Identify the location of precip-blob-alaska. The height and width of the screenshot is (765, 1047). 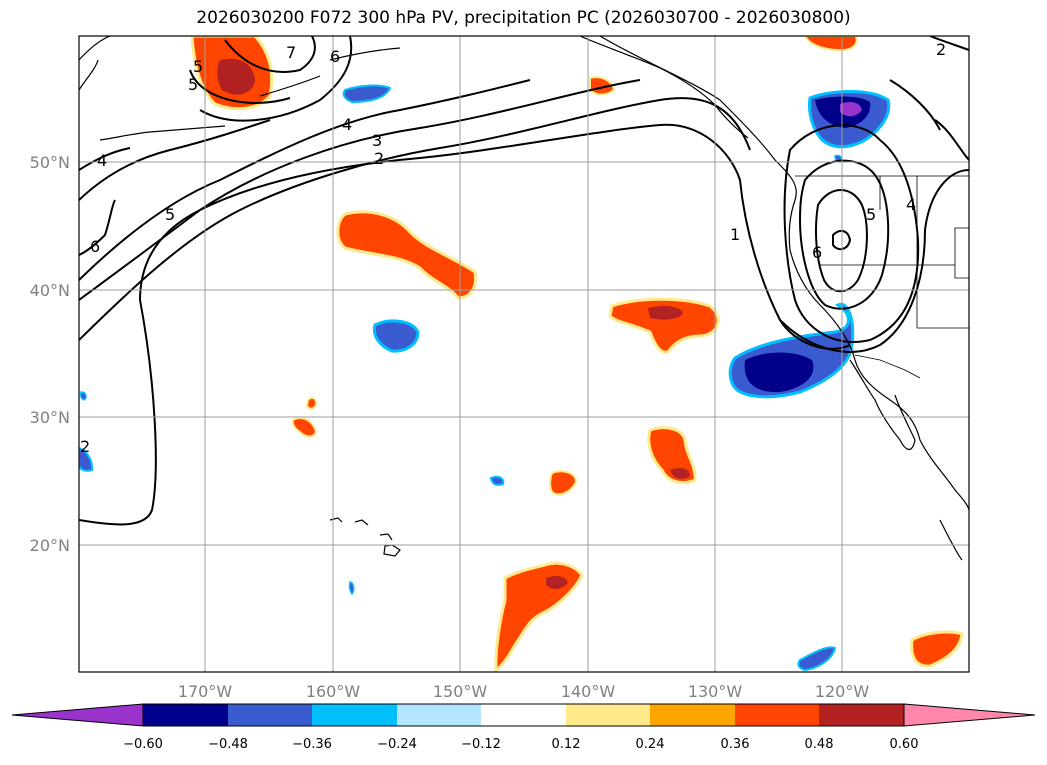
(602, 86).